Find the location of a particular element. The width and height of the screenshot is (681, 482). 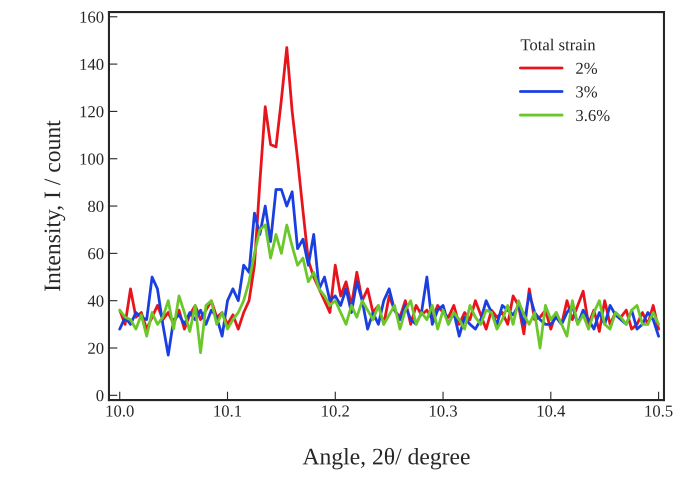

x-tick-label: 10.5 is located at coordinates (659, 411).